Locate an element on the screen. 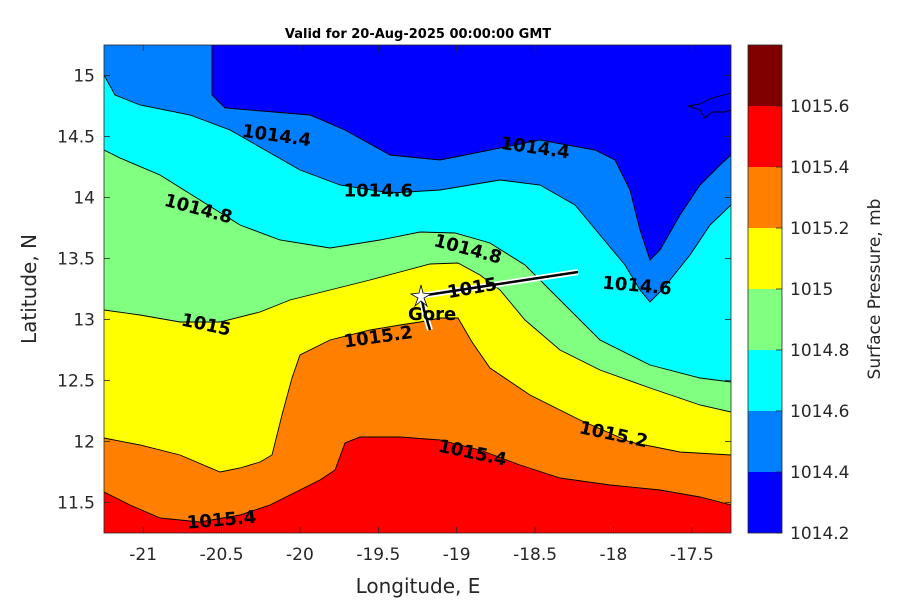 The height and width of the screenshot is (600, 900). x-tick-label: -19.5 is located at coordinates (378, 555).